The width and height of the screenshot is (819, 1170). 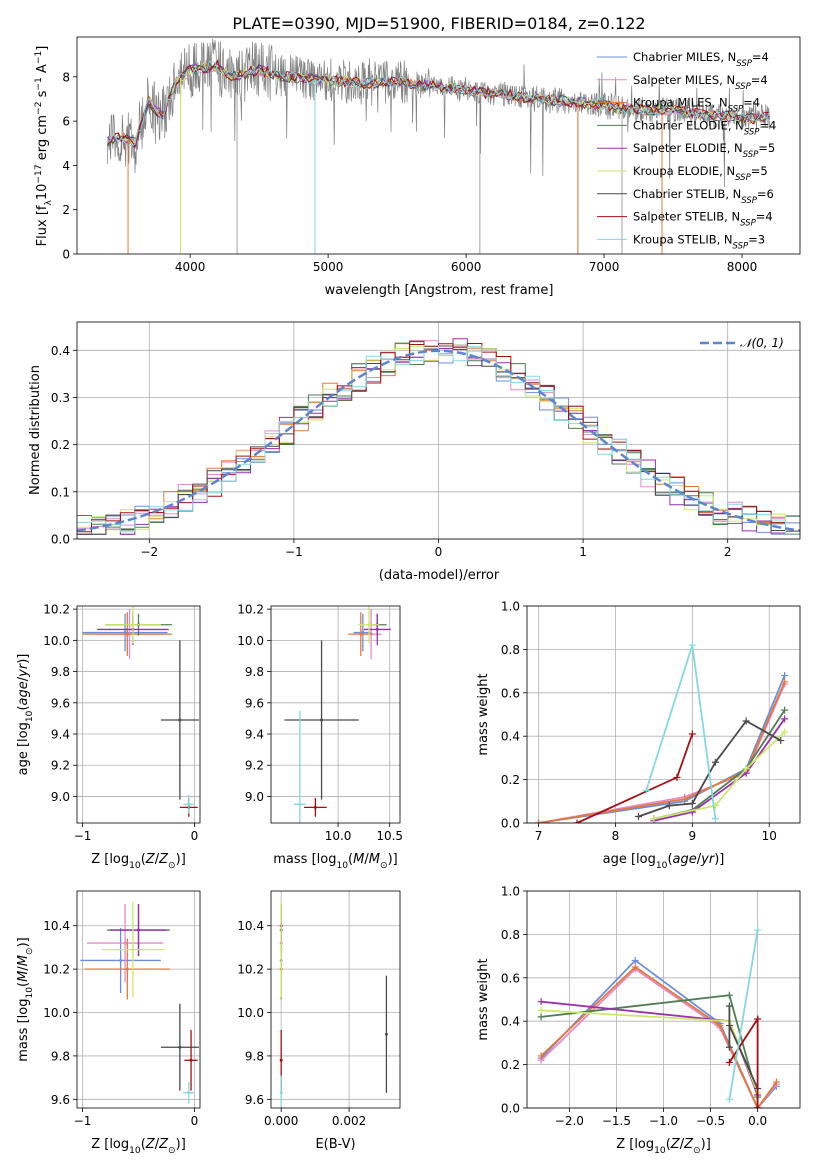 I want to click on y-tick-label: 0.0, so click(x=510, y=1109).